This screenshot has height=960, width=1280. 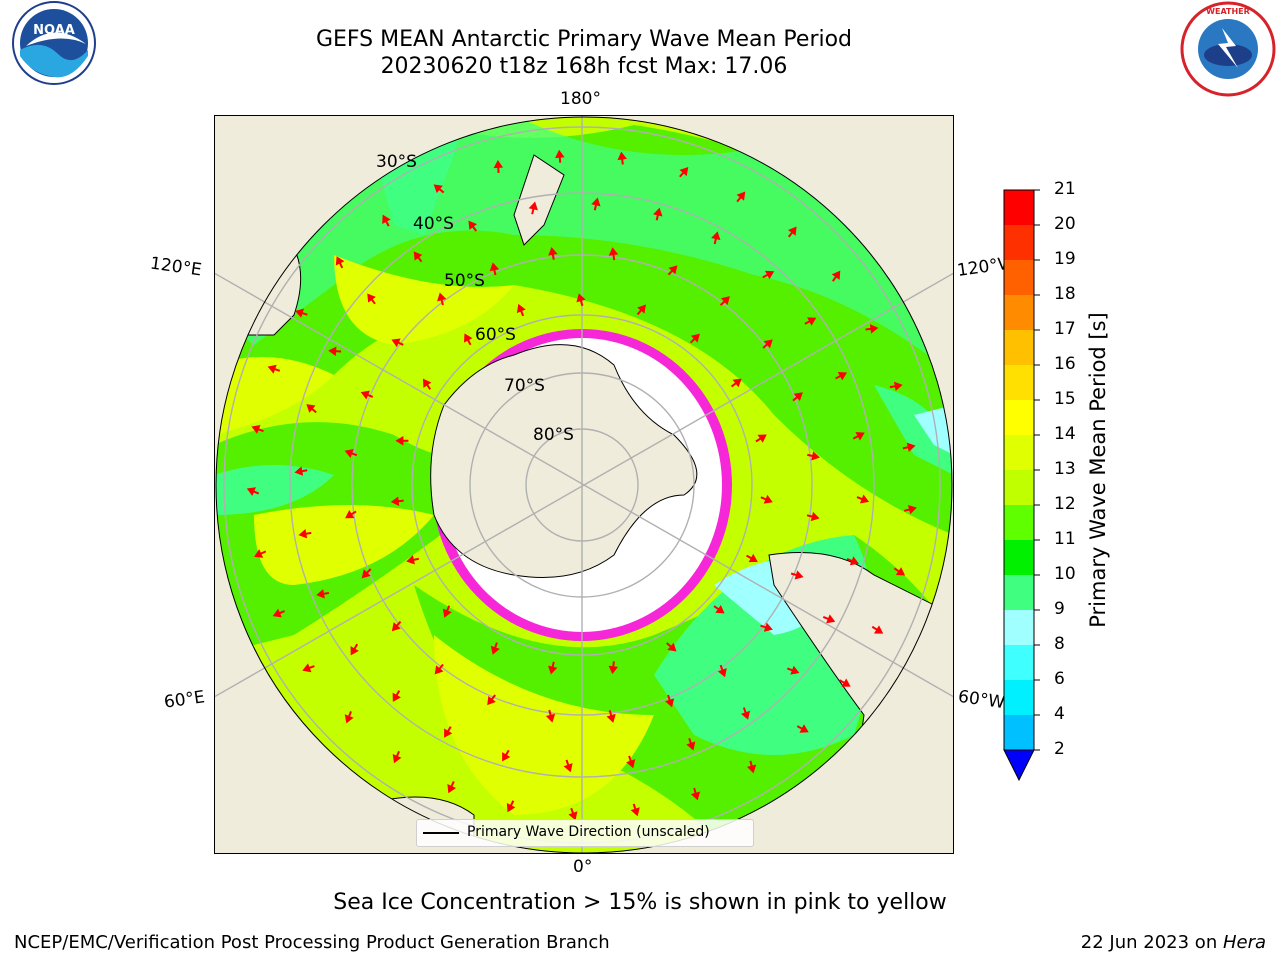 I want to click on colorbar-tick-label: 9, so click(x=1059, y=609).